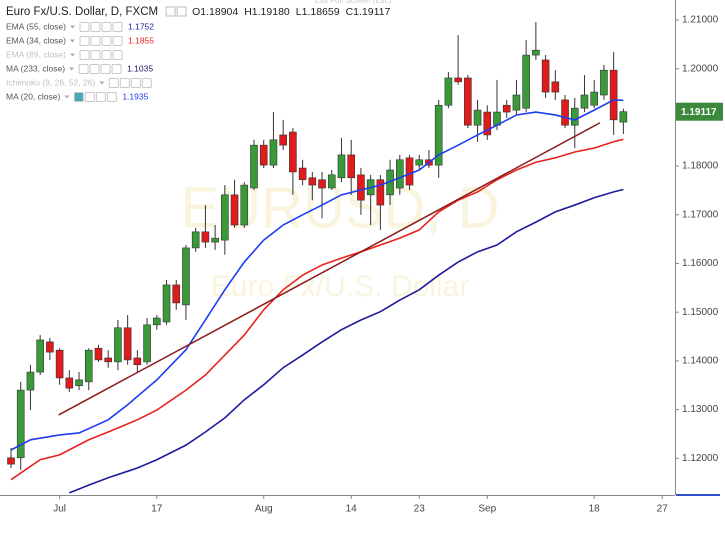  Describe the element at coordinates (700, 312) in the screenshot. I see `y-tick-label: 1.15000` at that location.